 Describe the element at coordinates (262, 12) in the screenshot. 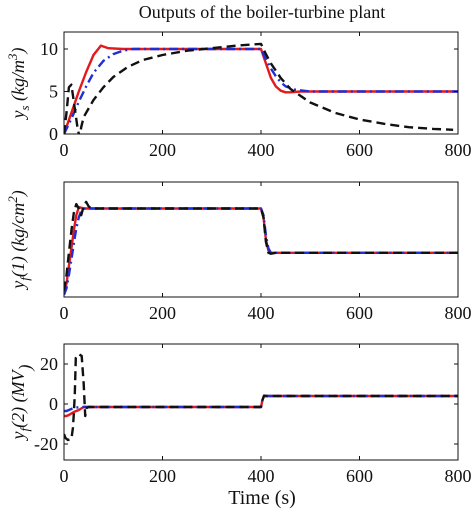

I see `figure-title: Outputs of the boiler-turbine plant` at that location.